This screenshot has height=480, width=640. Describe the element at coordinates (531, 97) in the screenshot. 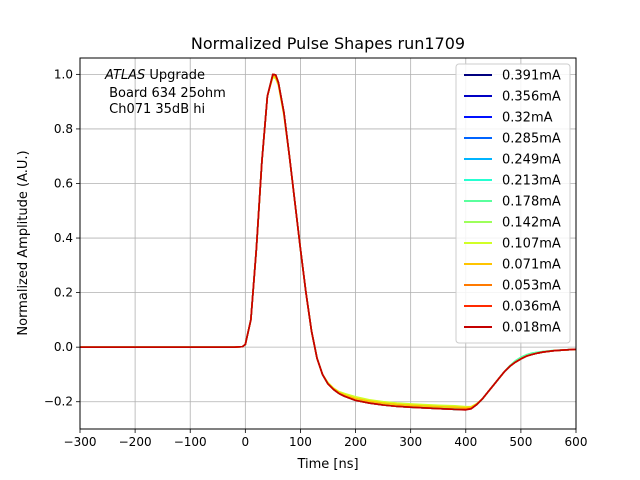

I see `legend-label: 0.356mA` at that location.